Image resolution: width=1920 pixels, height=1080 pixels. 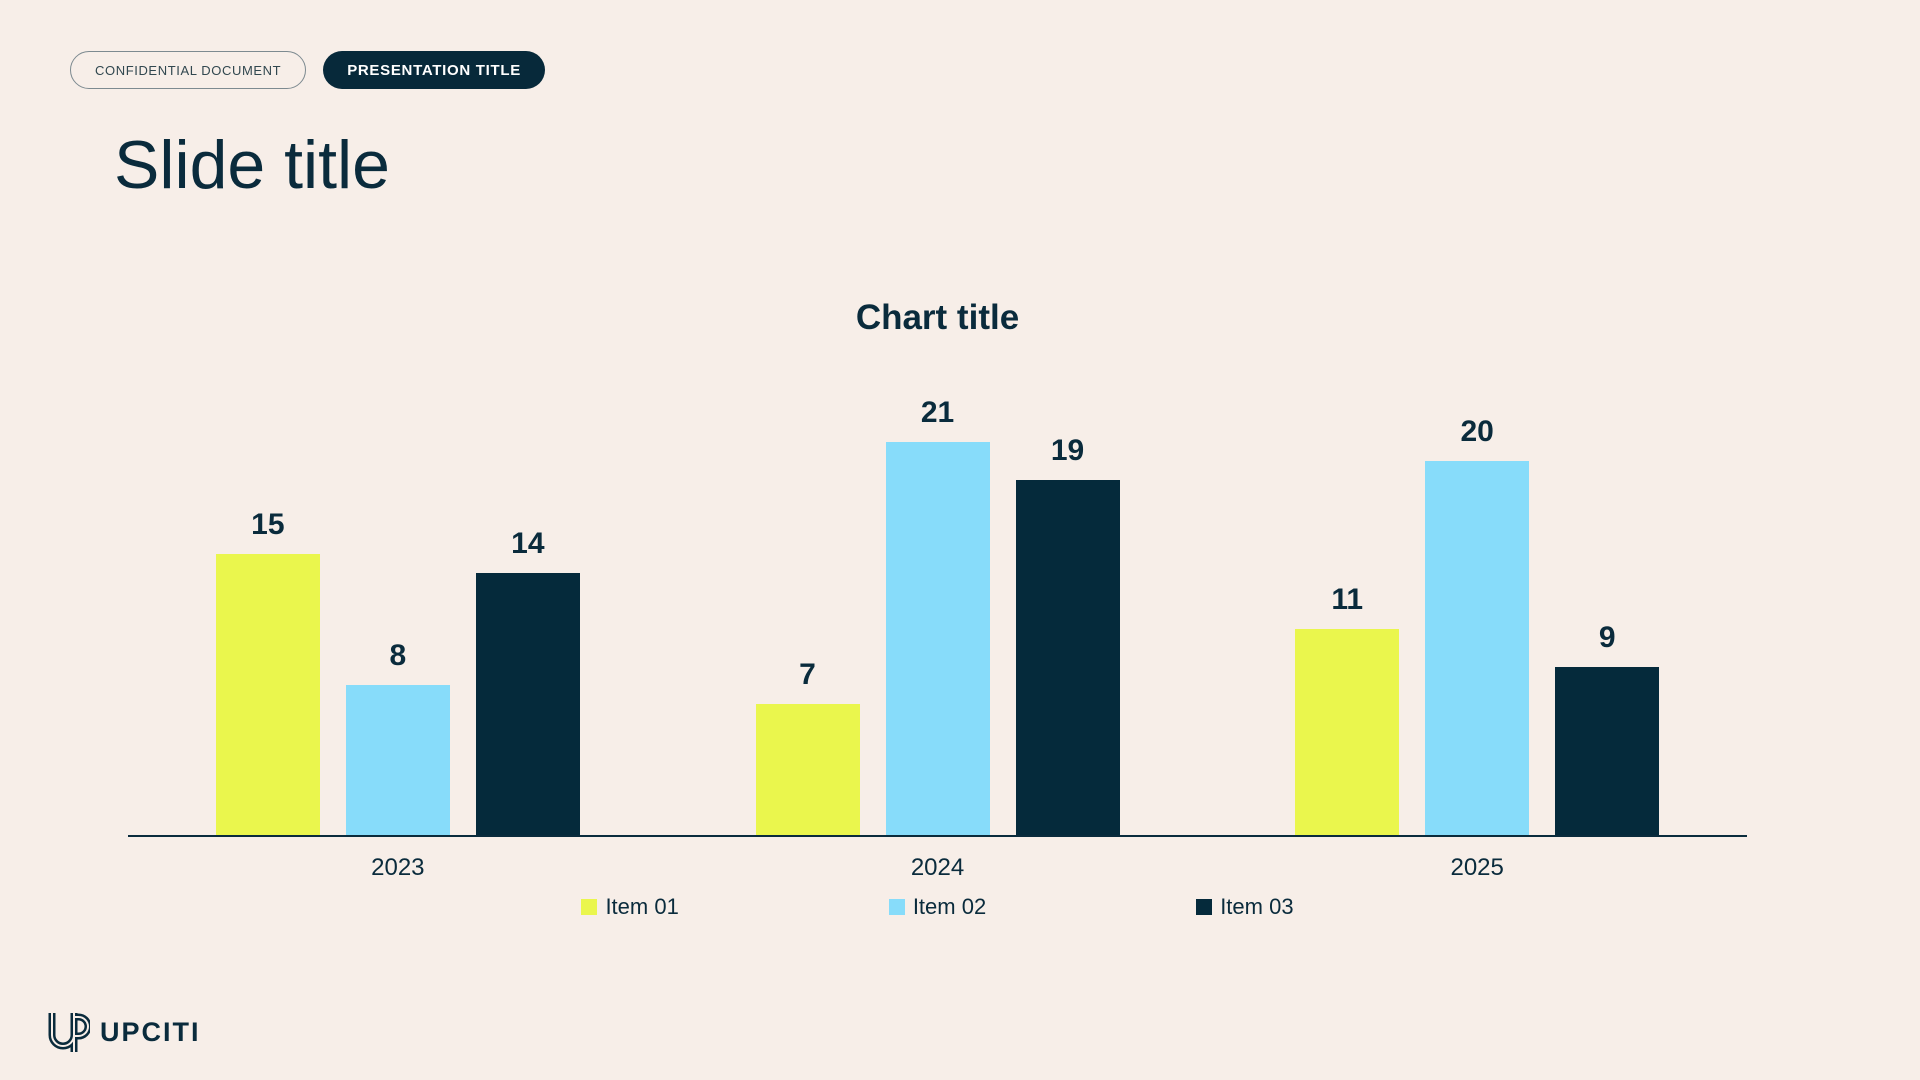 I want to click on confidential-badge: CONFIDENTIAL DOCUMENT, so click(x=188, y=70).